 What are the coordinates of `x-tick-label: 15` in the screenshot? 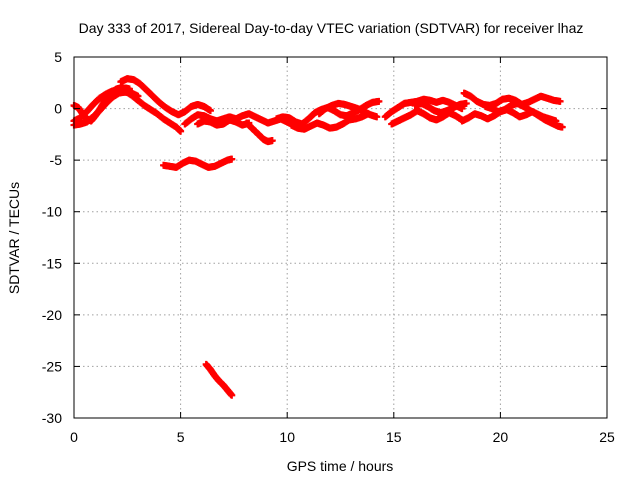 It's located at (394, 437).